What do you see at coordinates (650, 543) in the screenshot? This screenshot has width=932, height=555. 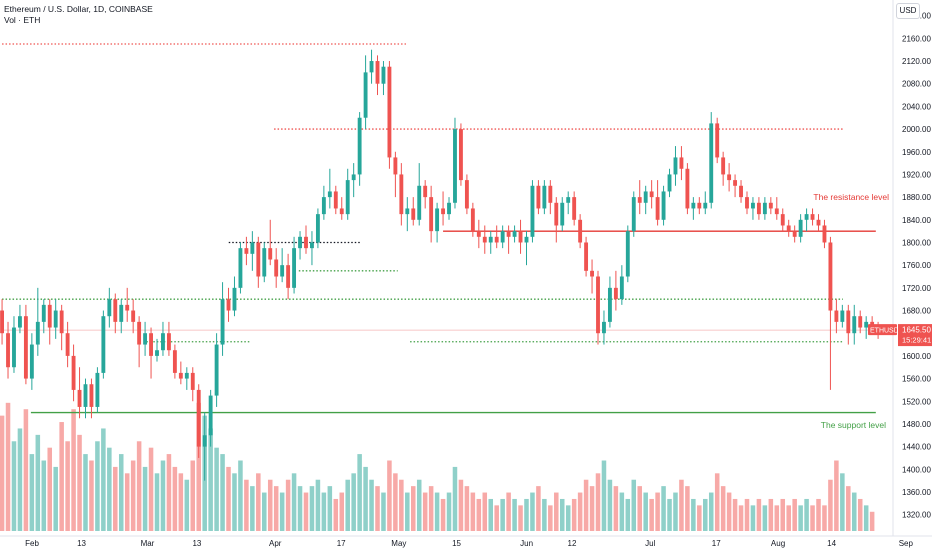 I see `time-tick-label: Jul` at bounding box center [650, 543].